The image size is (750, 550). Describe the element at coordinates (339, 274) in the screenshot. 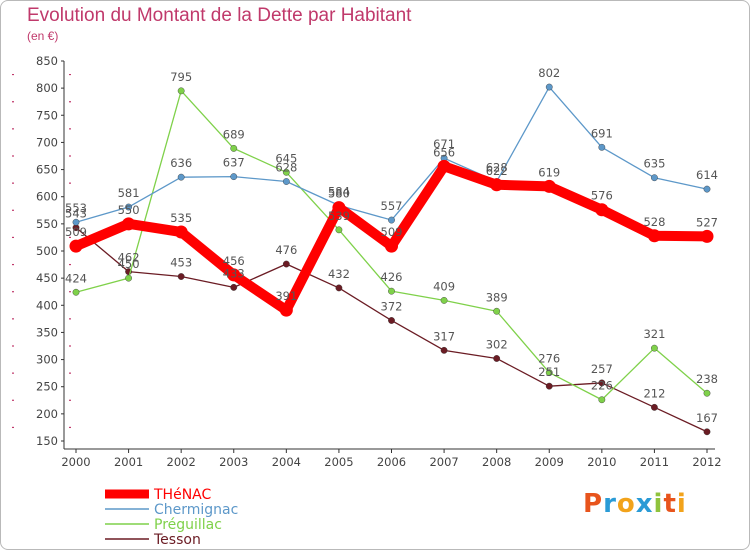

I see `data-label-tesson-2005: 432` at that location.